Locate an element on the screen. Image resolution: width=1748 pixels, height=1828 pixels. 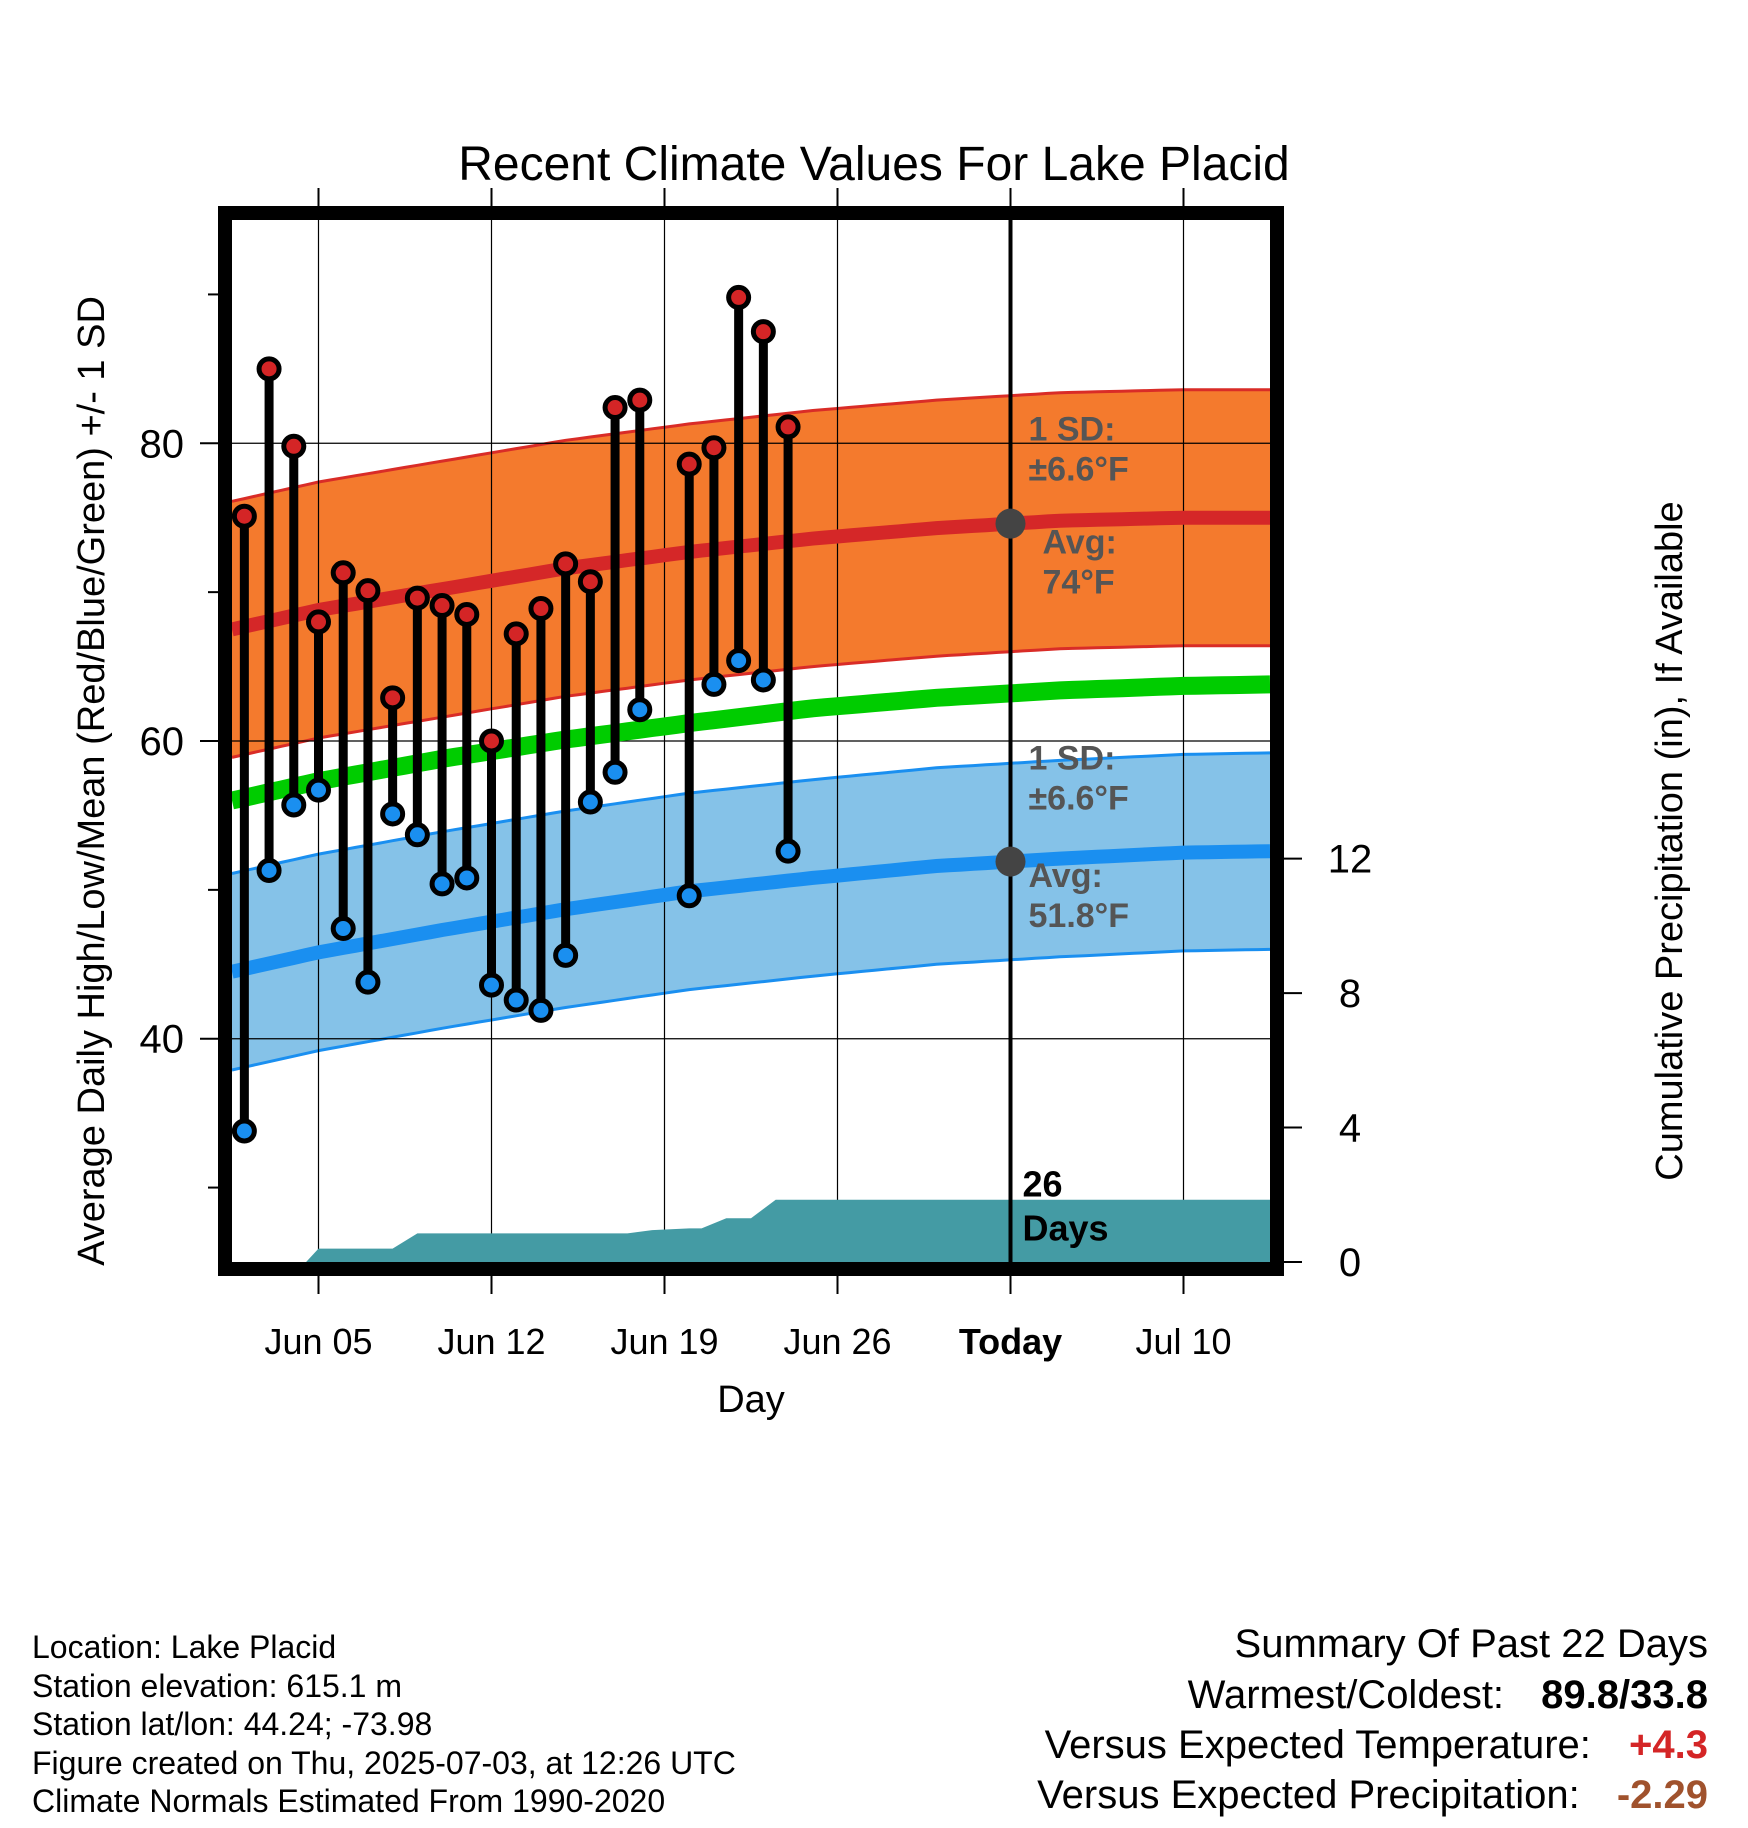
high-avg-annotation: Avg: 74°F is located at coordinates (1080, 562).